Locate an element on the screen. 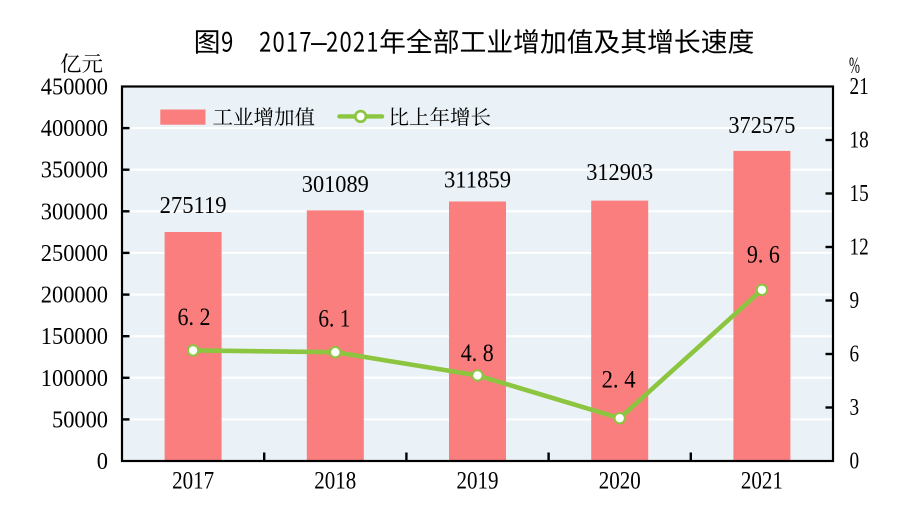 Image resolution: width=900 pixels, height=516 pixels. svg-text: 9 is located at coordinates (855, 301).